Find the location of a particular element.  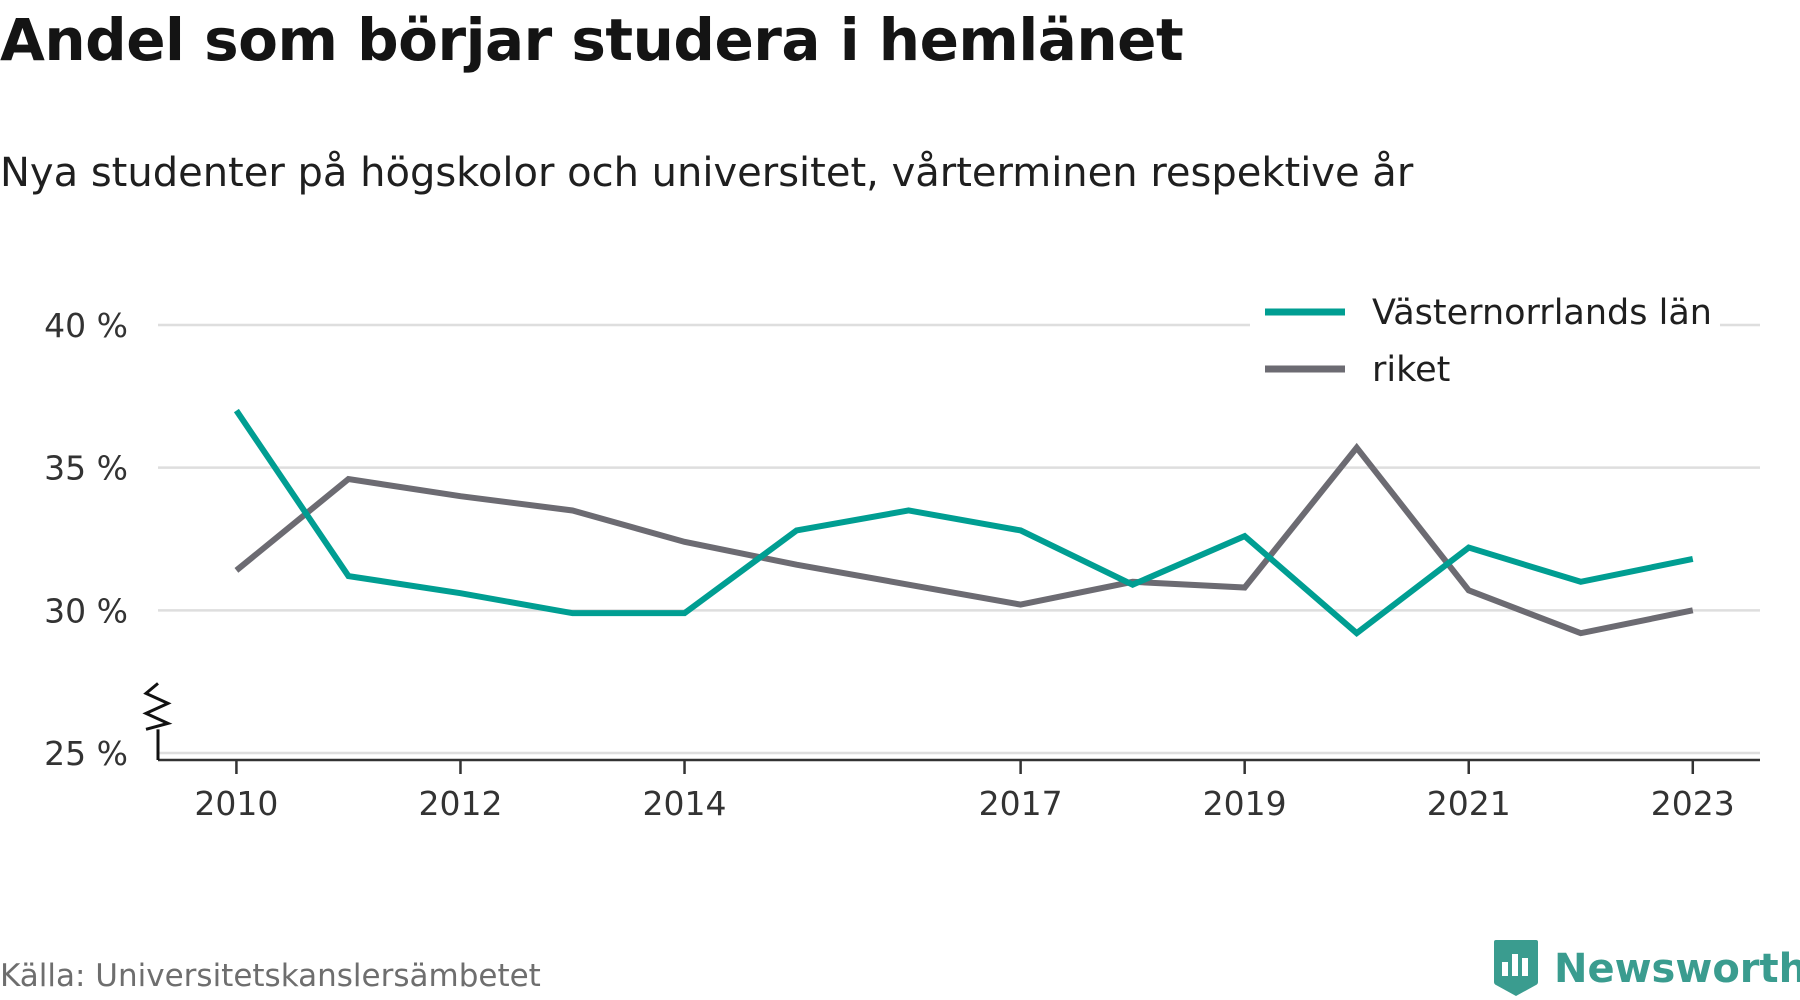

axis-break-zigzag is located at coordinates (157, 706).